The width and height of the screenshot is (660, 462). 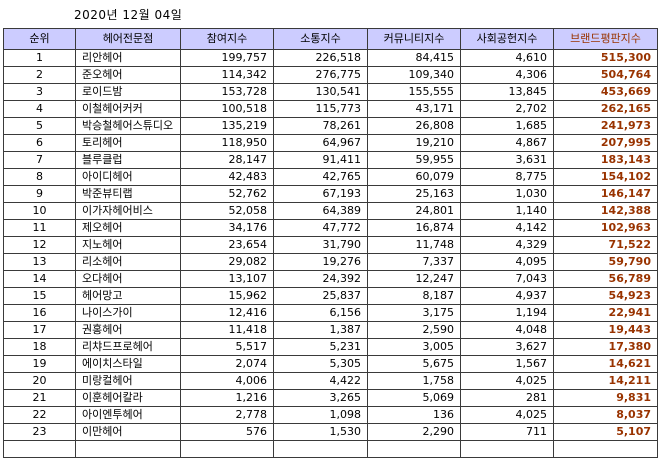 I want to click on cell-brand: 262,165, so click(x=605, y=109).